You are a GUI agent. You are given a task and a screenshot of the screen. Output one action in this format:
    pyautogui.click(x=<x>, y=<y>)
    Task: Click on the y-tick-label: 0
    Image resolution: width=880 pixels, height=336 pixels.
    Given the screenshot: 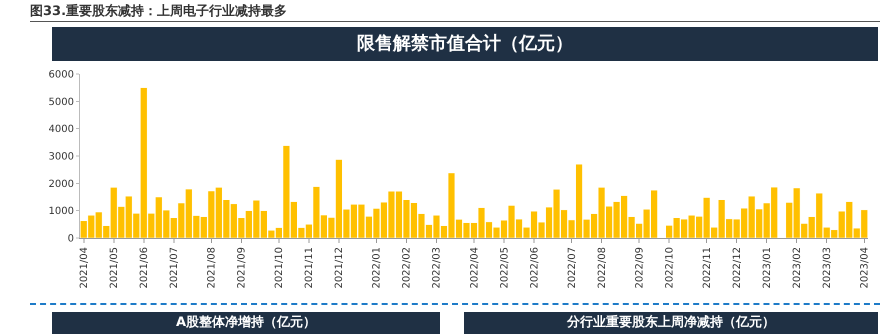 What is the action you would take?
    pyautogui.click(x=71, y=239)
    